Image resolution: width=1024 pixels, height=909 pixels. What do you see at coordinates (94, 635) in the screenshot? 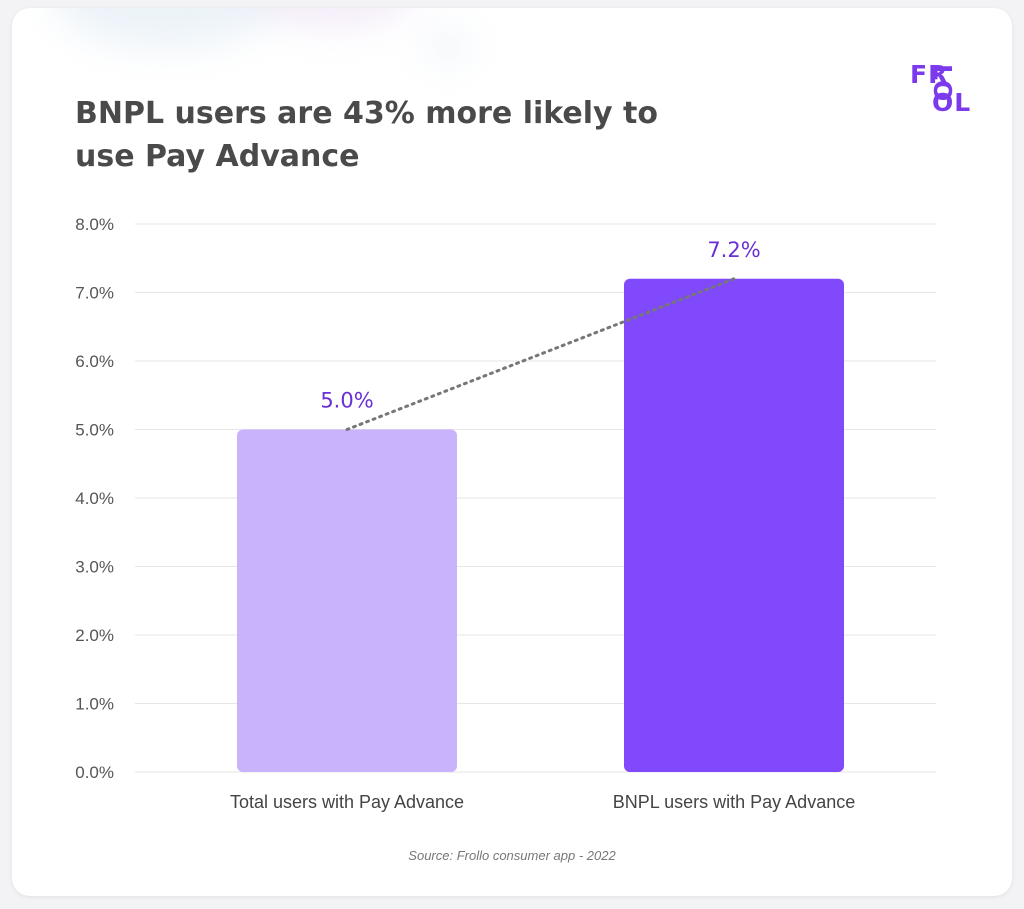
I see `y-tick-label: 2.0%` at bounding box center [94, 635].